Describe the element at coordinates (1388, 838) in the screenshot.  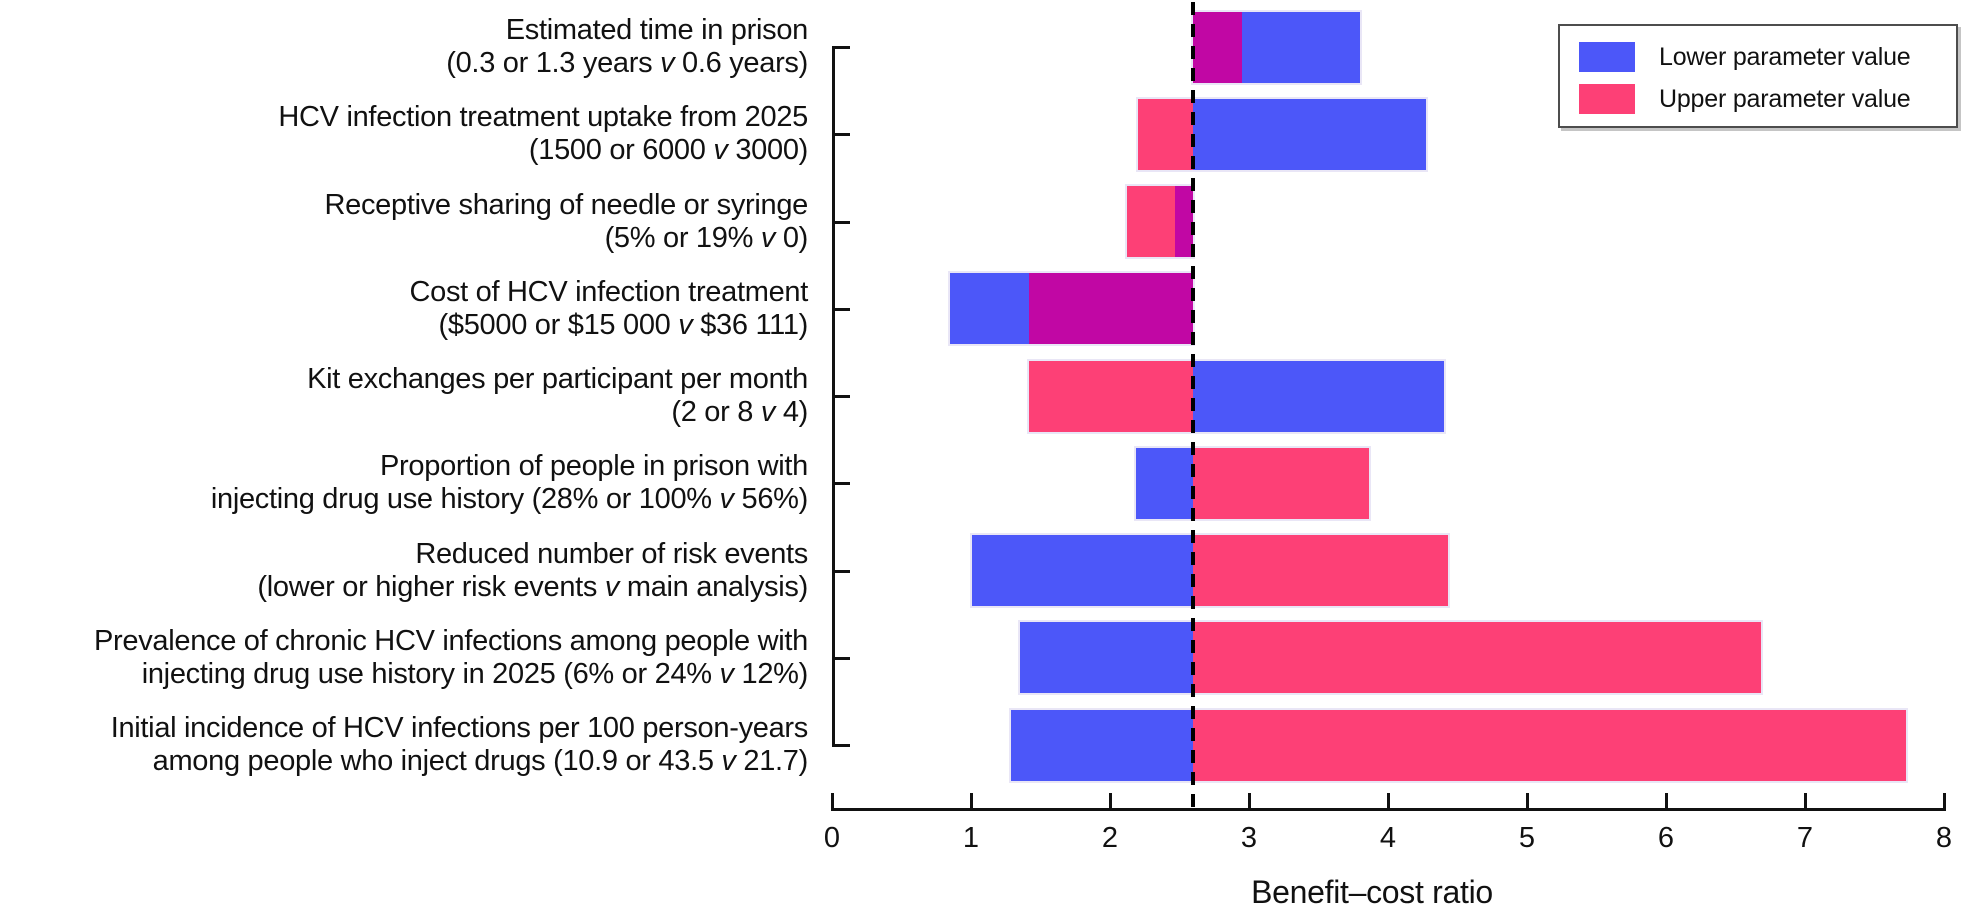
I see `x-tick-label: 4` at that location.